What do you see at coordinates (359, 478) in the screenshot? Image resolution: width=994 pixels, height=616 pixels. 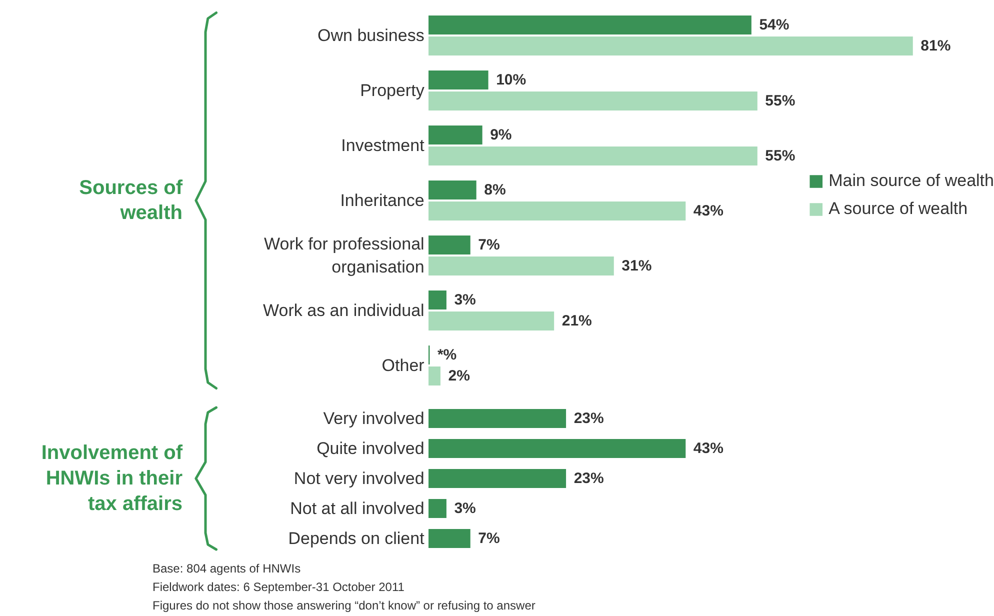 I see `y-tick-label: Not very involved` at bounding box center [359, 478].